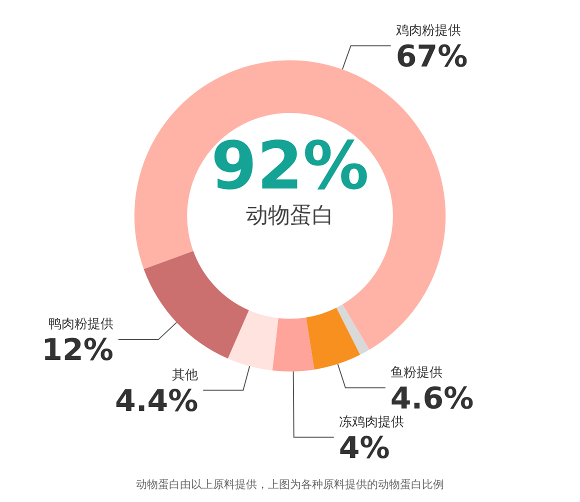 The image size is (580, 502). I want to click on text: 动物蛋白由以上原料提供，上图为各种原料提供的动物蛋白比例, so click(290, 484).